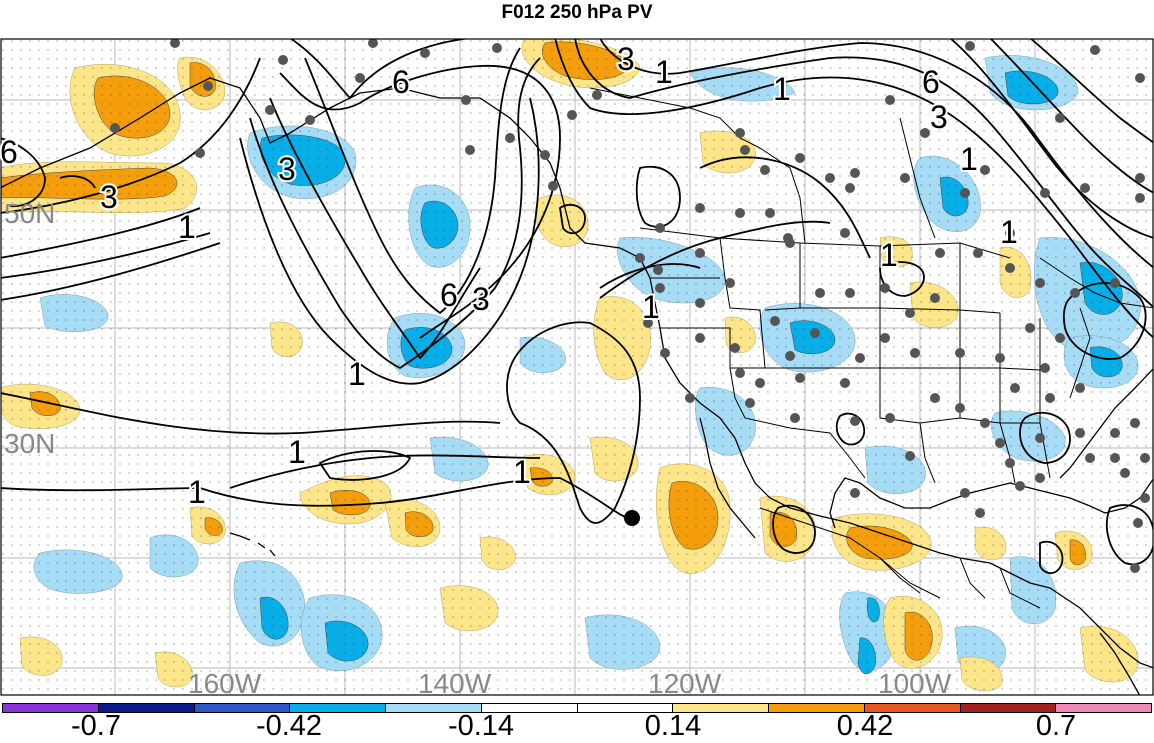  I want to click on colorbar-tick-label: 0.42, so click(865, 726).